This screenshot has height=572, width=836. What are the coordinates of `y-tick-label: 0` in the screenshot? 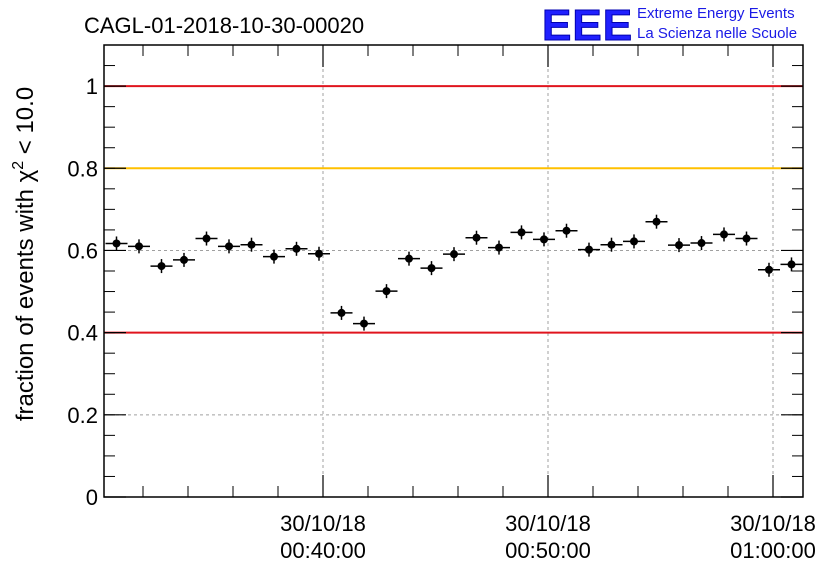 It's located at (92, 497).